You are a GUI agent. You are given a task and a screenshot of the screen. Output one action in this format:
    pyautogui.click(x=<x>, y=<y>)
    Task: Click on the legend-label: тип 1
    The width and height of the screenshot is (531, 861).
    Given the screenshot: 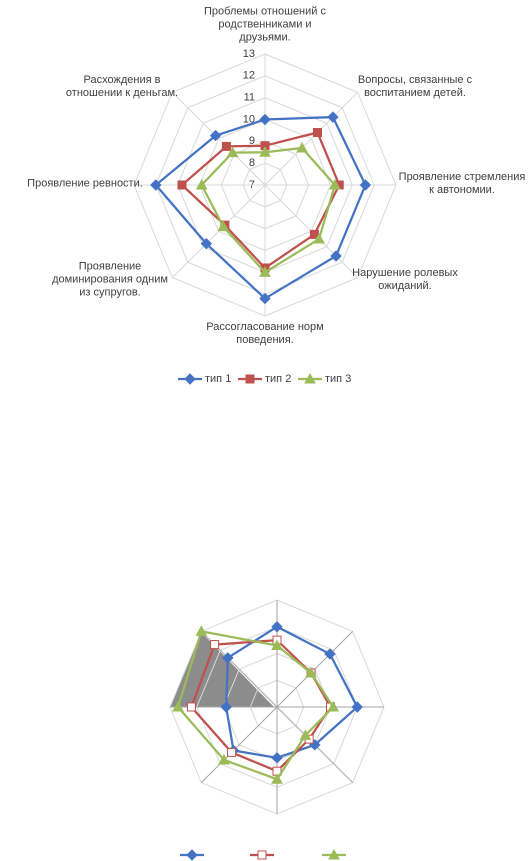 What is the action you would take?
    pyautogui.click(x=218, y=379)
    